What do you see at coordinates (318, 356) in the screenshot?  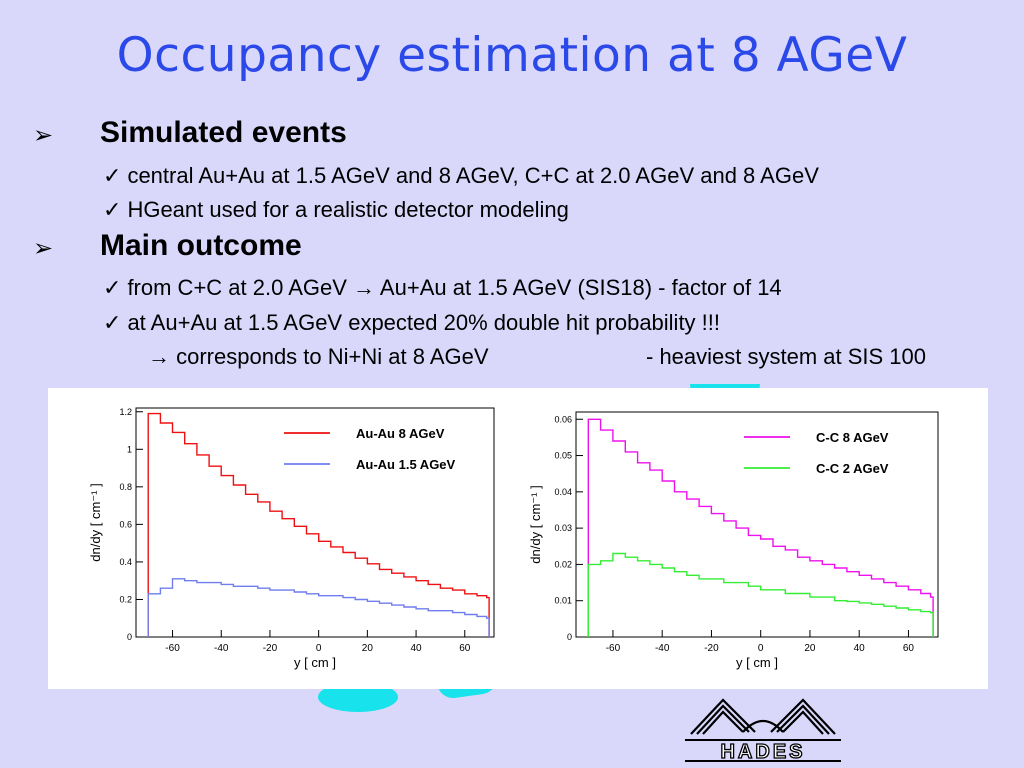 I see `bullet-subline-left: → corresponds to Ni+Ni at 8 AGeV` at bounding box center [318, 356].